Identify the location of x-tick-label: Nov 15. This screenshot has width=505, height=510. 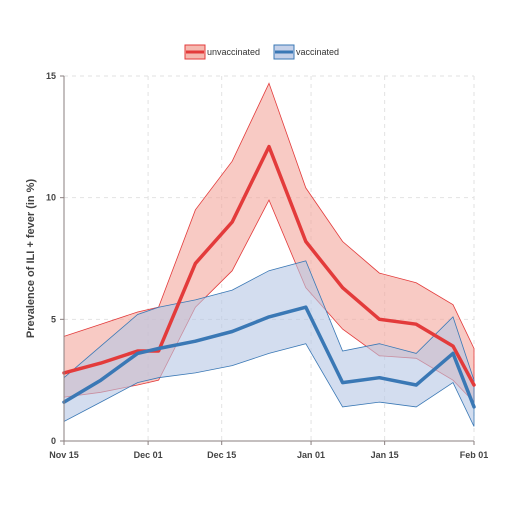
(64, 455).